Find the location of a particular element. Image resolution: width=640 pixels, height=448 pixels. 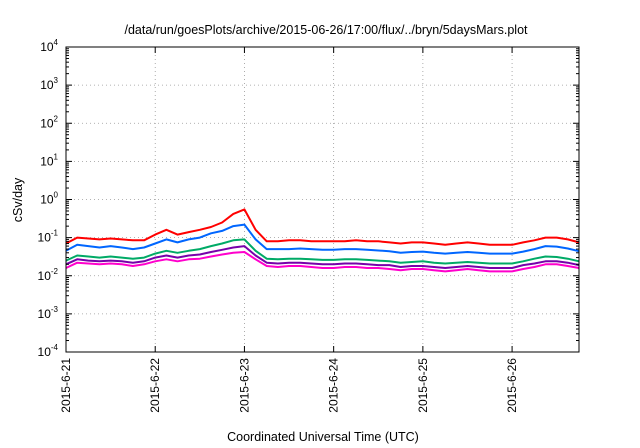

x-axis-label: Coordinated Universal Time (UTC) is located at coordinates (323, 437).